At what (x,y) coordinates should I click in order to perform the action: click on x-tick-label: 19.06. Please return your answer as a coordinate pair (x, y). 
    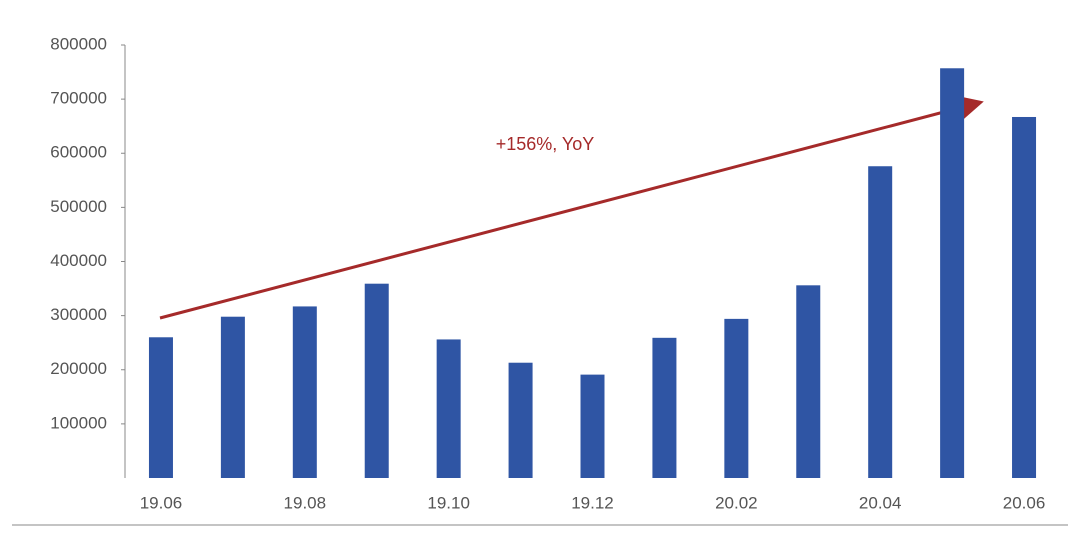
    Looking at the image, I should click on (161, 502).